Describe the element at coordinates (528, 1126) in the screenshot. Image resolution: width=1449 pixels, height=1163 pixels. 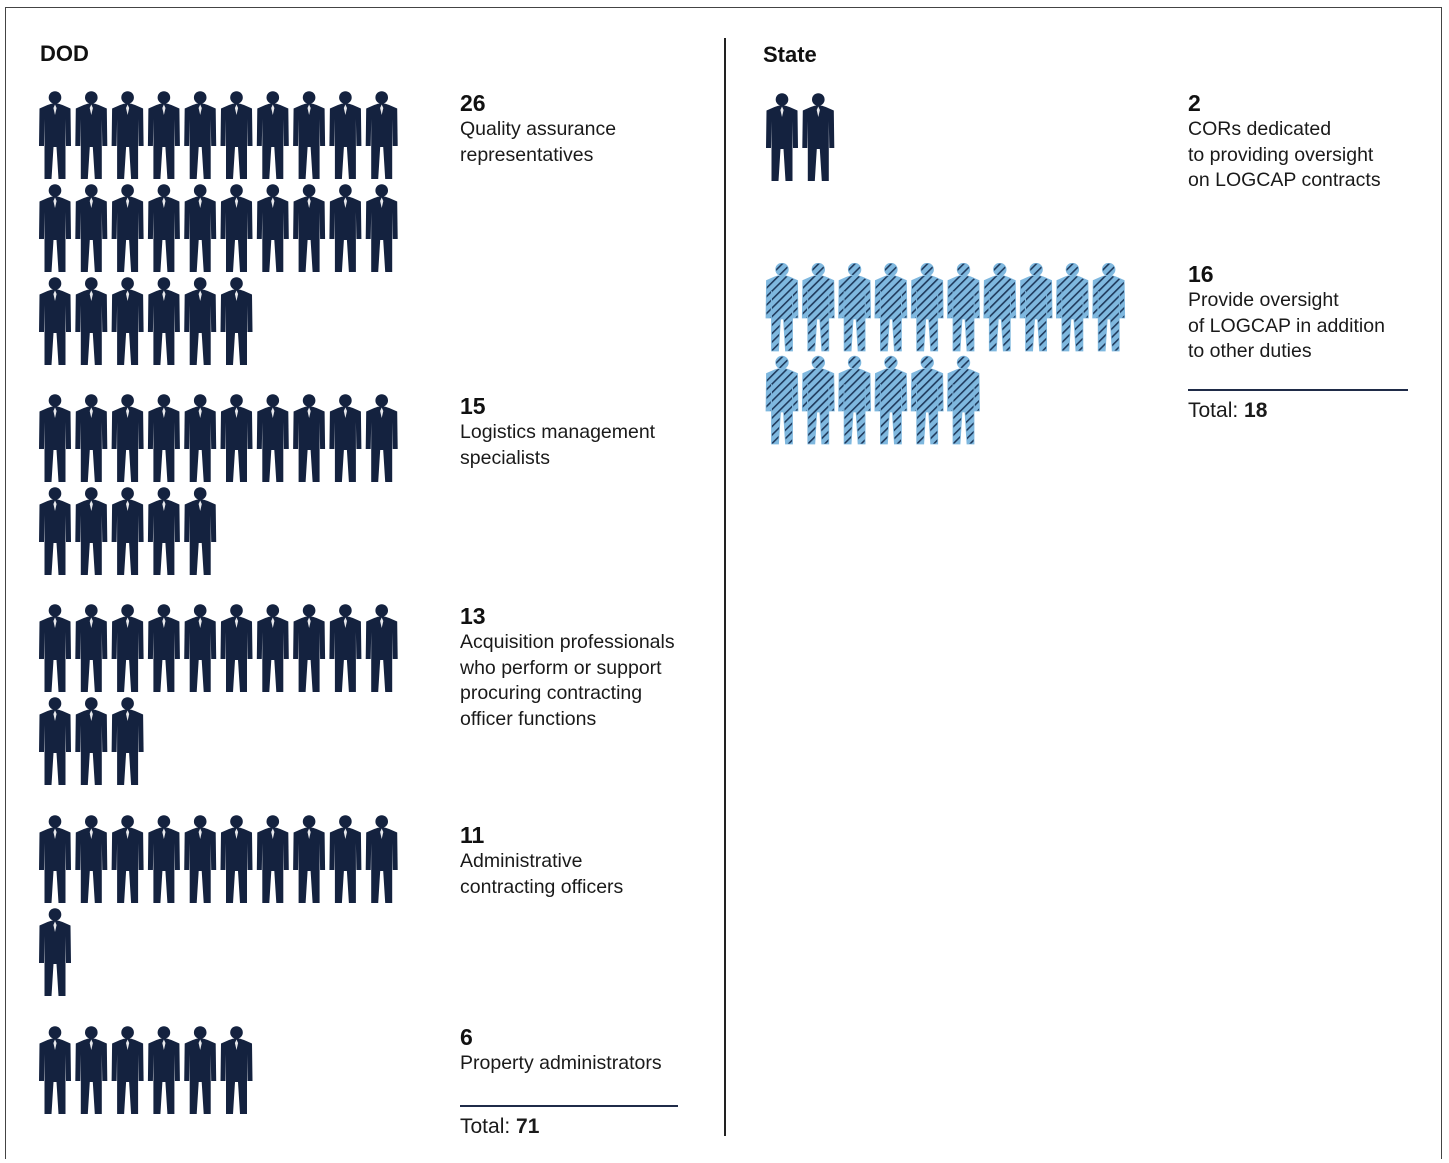
I see `dod-total-value: 71` at that location.